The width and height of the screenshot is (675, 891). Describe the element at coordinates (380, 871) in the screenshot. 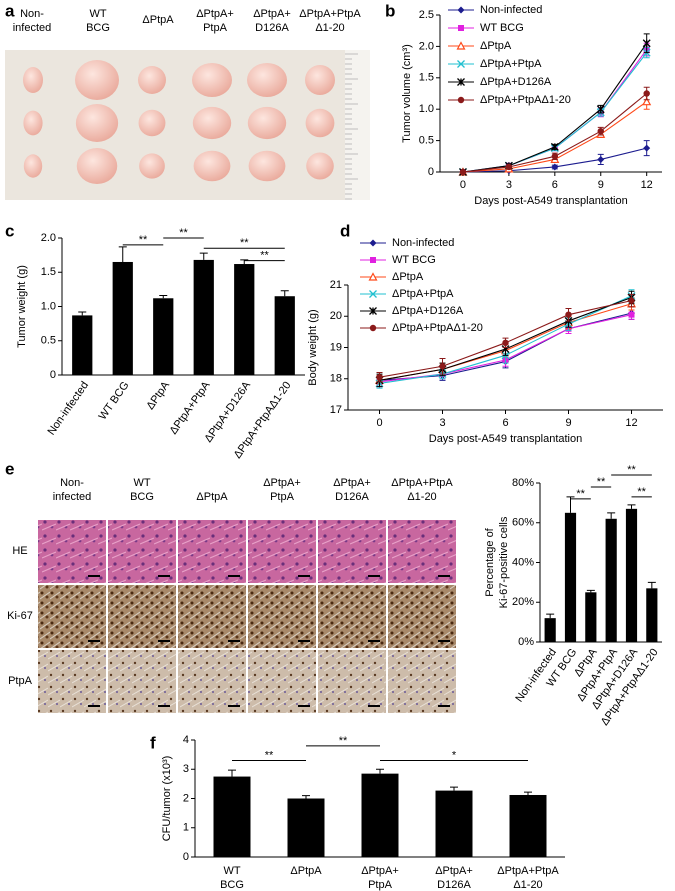

I see `x-tick-label: ΔPtpA+` at that location.